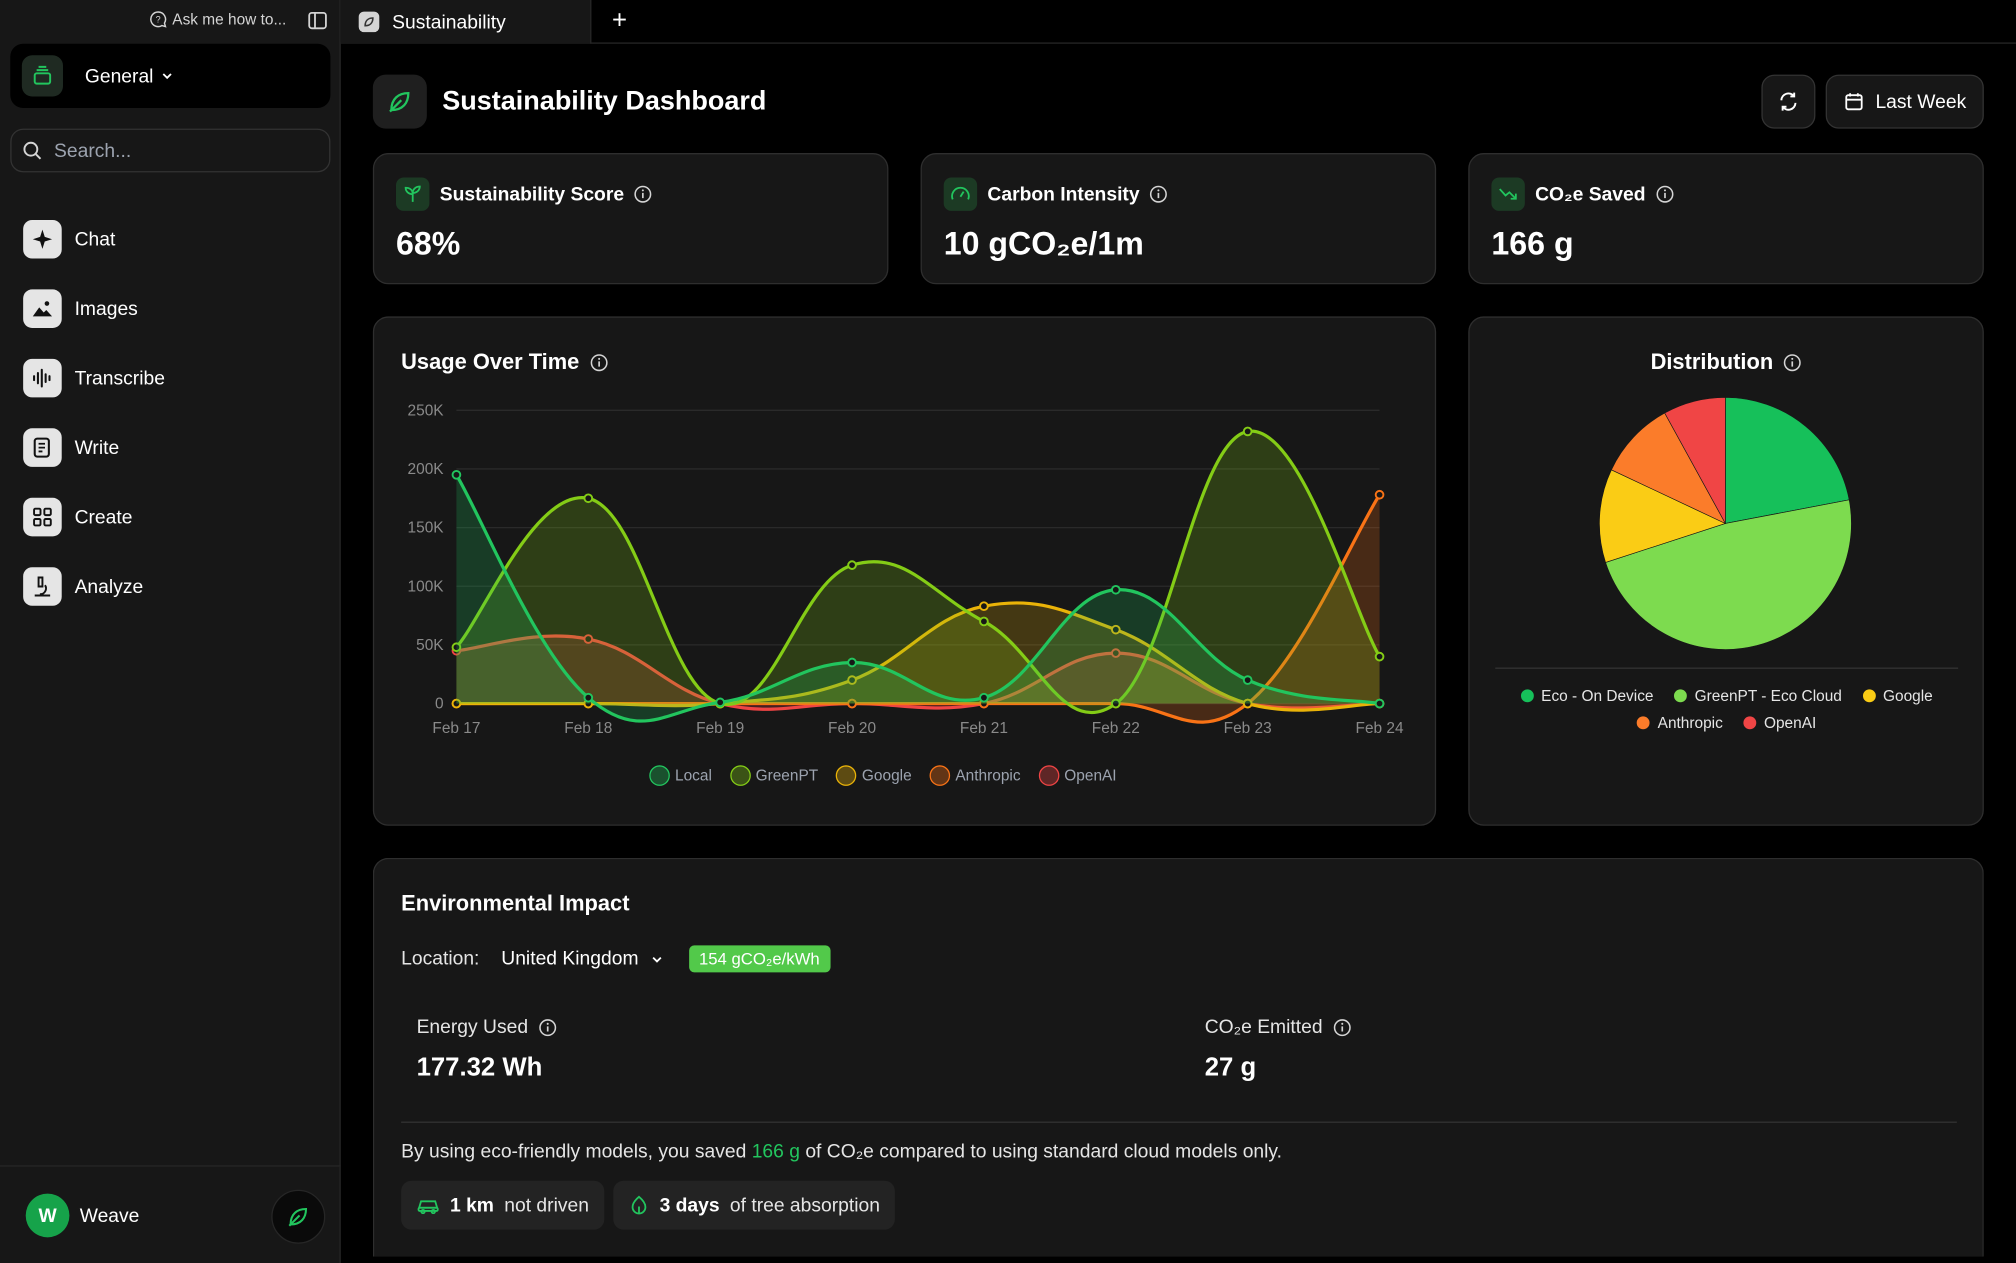 This screenshot has width=2016, height=1263. I want to click on sidebar-item-write: Write, so click(171, 447).